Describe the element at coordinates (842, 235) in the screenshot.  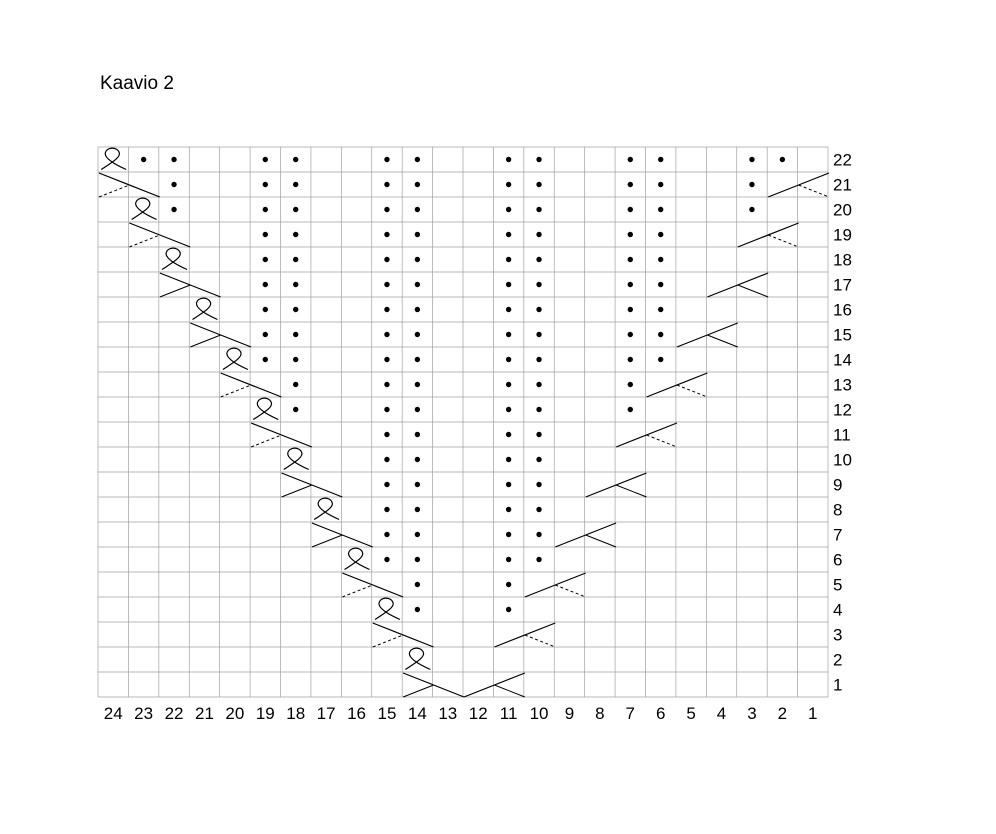
I see `row-label: 19` at that location.